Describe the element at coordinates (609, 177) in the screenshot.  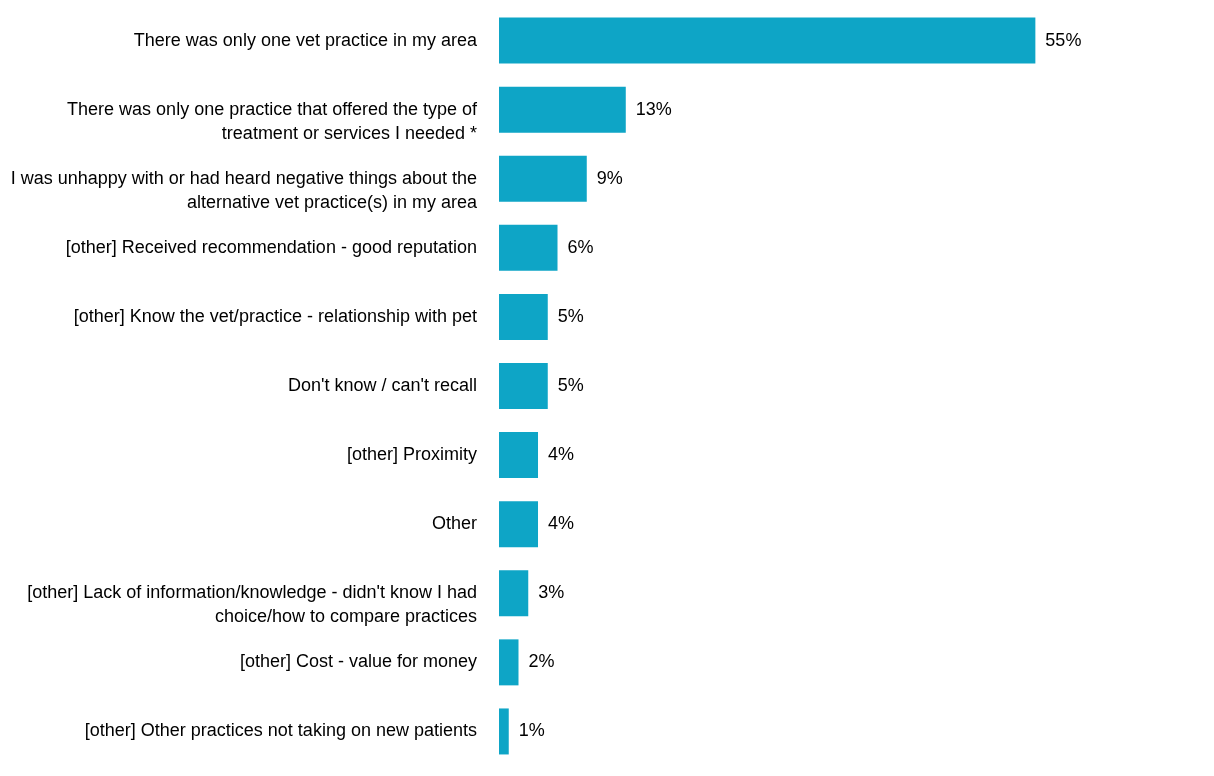
I see `data-label: 9%` at that location.